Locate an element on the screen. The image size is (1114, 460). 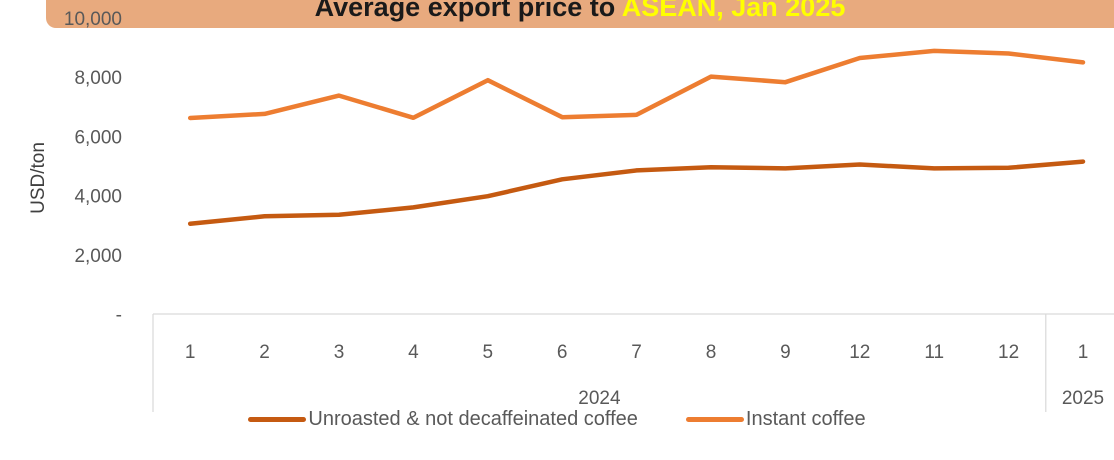
legend-item-unroasted: Unroasted & not decaffeinated coffee is located at coordinates (443, 419).